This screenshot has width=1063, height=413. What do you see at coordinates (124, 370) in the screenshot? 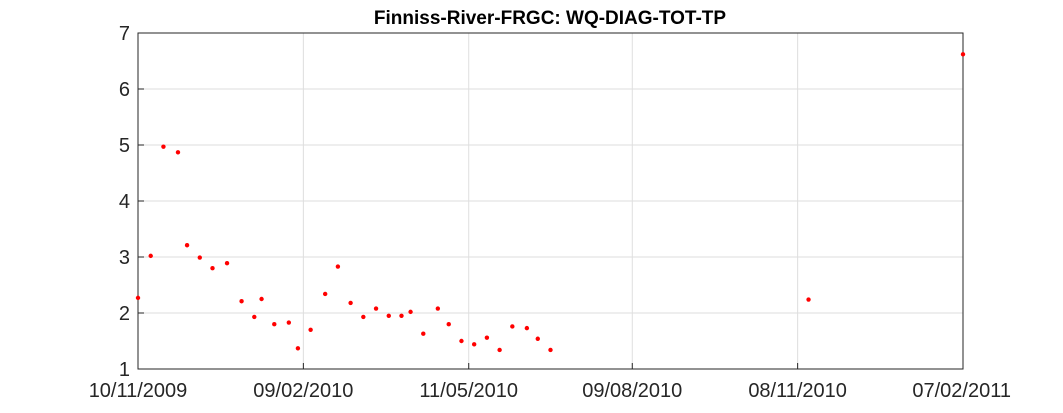
I see `y-tick-label: 1` at bounding box center [124, 370].